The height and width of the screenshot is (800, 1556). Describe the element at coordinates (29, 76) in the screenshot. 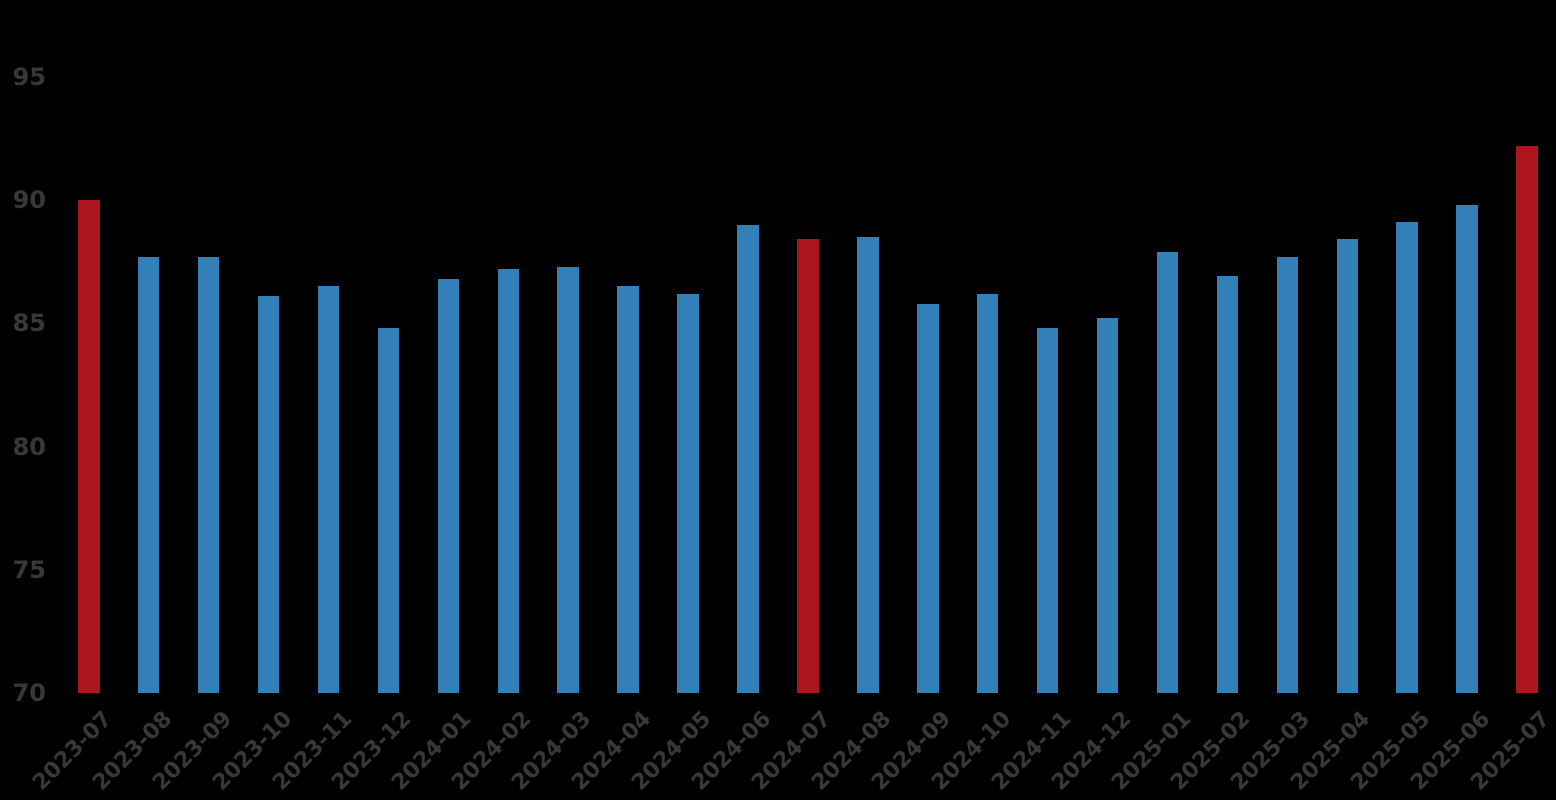

I see `y-axis-tick-label-95: 95` at that location.